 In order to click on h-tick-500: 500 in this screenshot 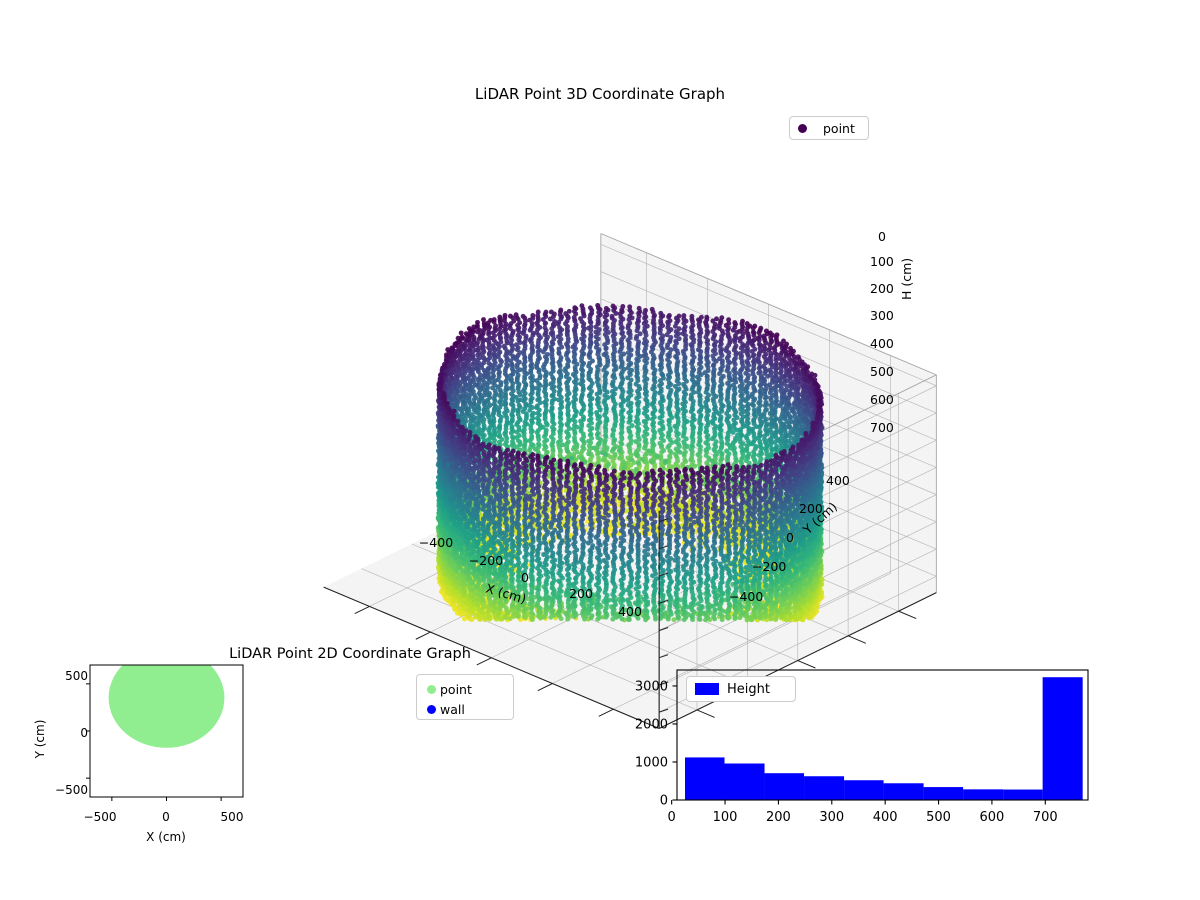, I will do `click(882, 371)`.